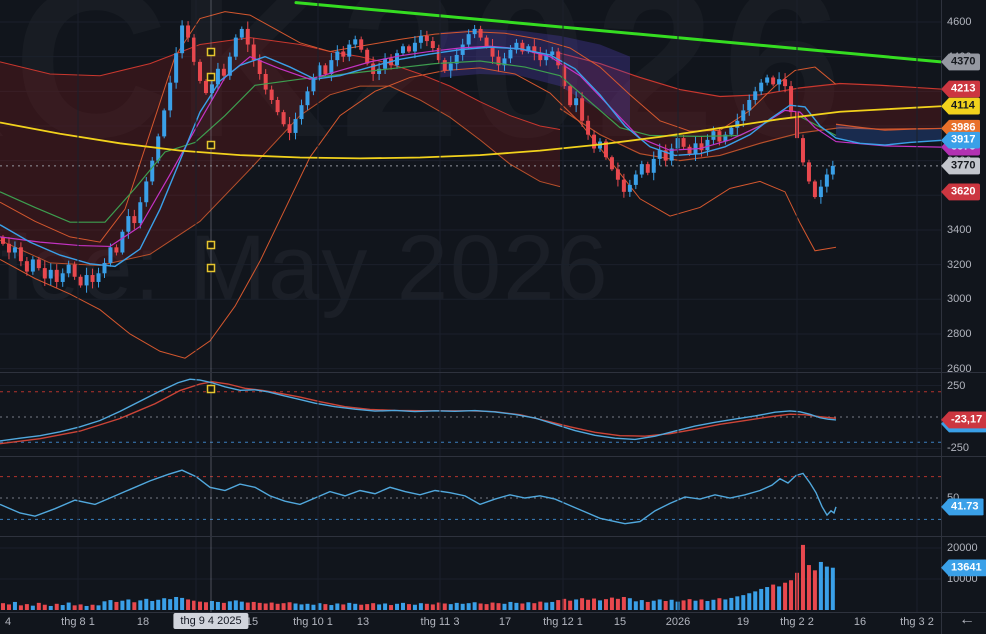 The width and height of the screenshot is (986, 634). I want to click on rsi-line, so click(418, 497).